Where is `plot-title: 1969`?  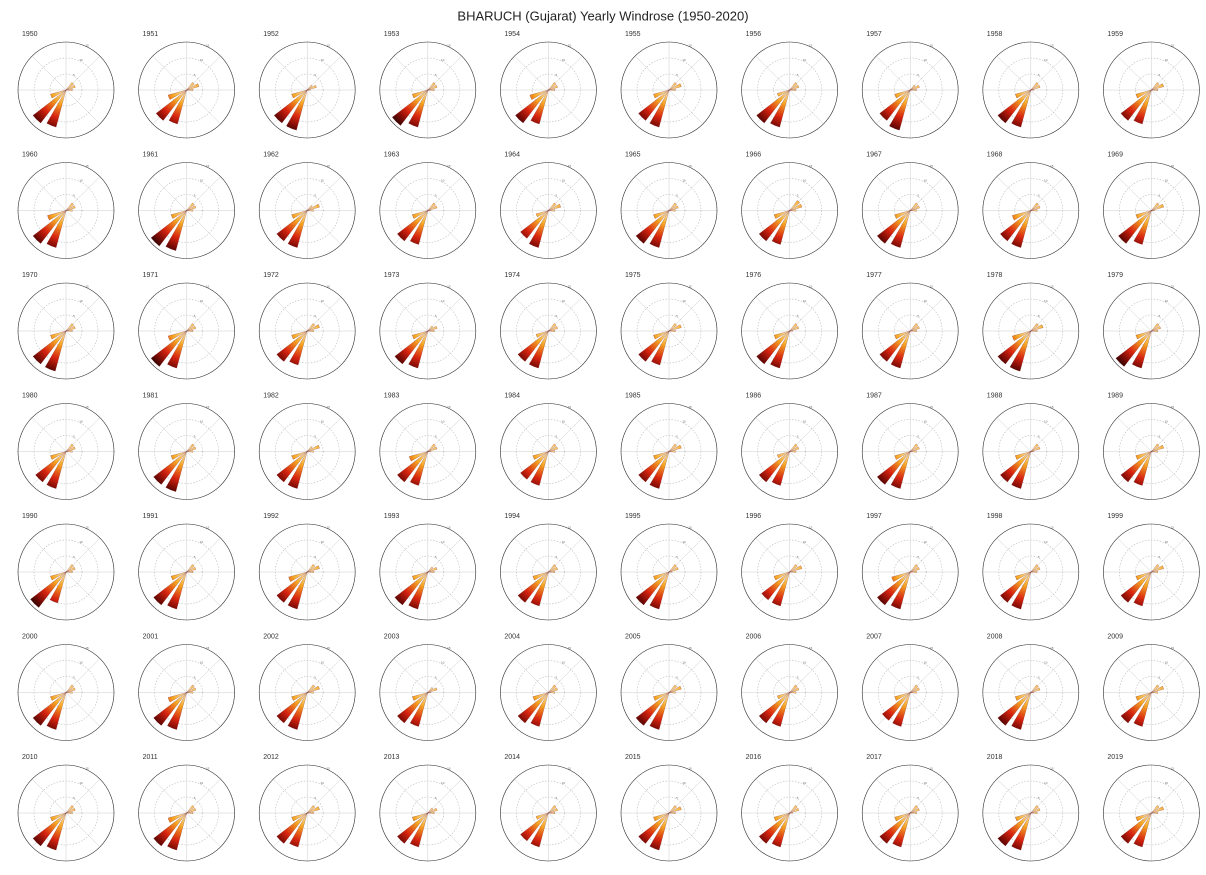 plot-title: 1969 is located at coordinates (1115, 154).